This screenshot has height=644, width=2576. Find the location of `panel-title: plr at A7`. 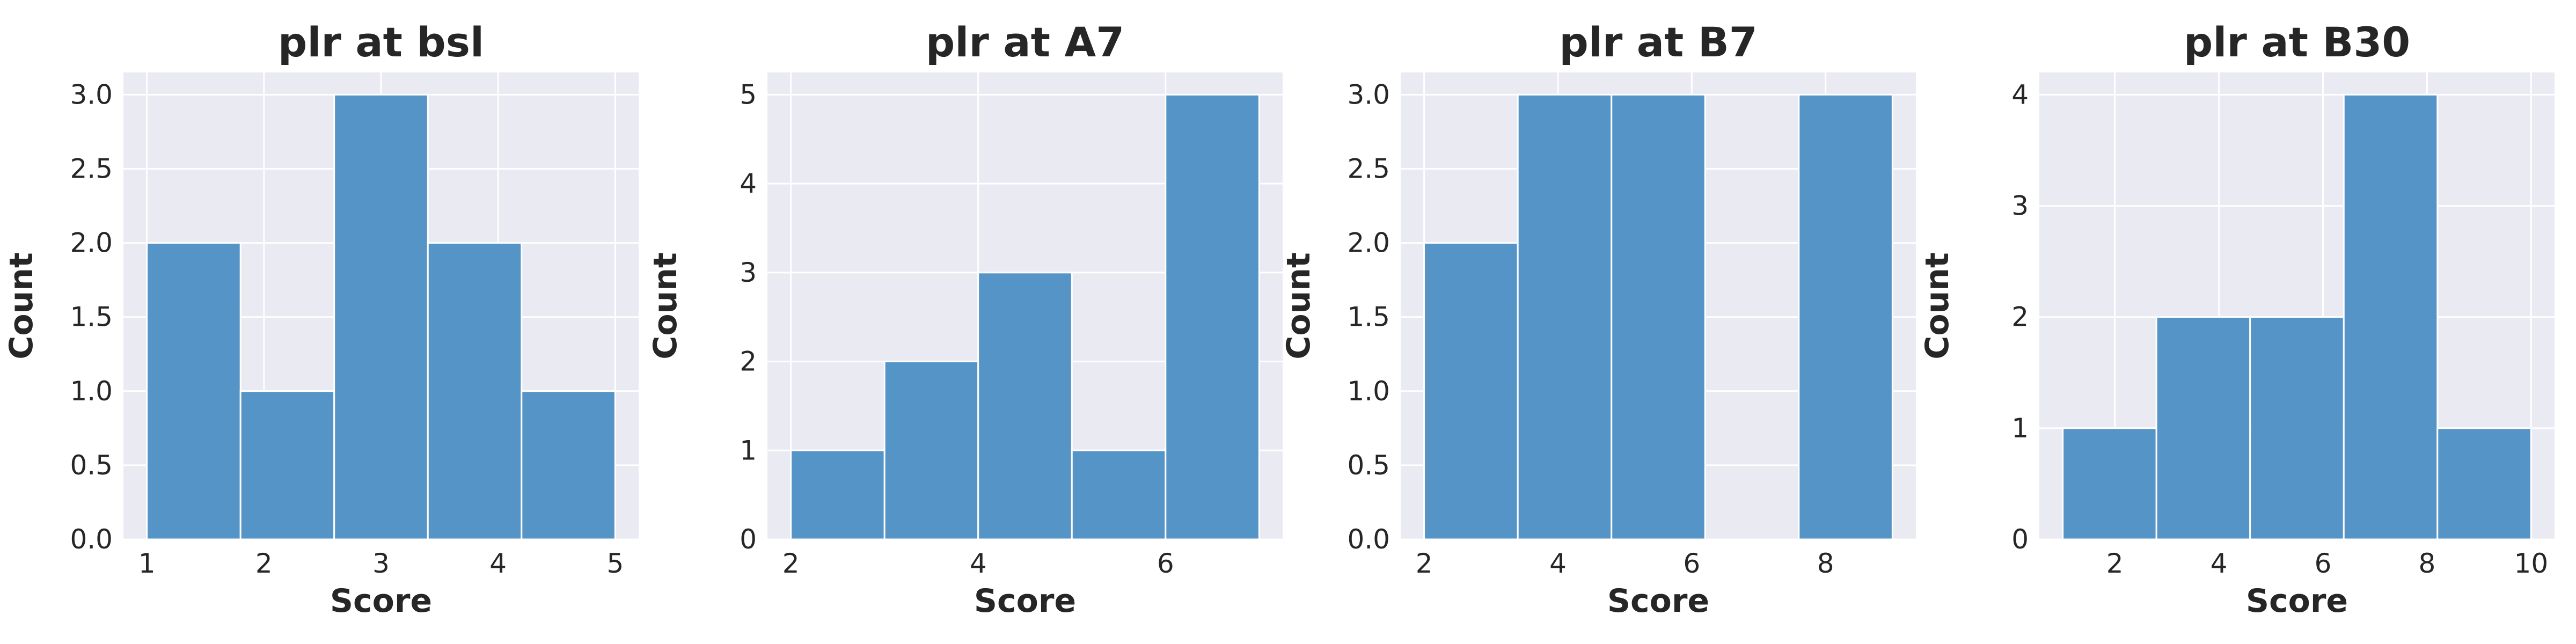

panel-title: plr at A7 is located at coordinates (1025, 42).